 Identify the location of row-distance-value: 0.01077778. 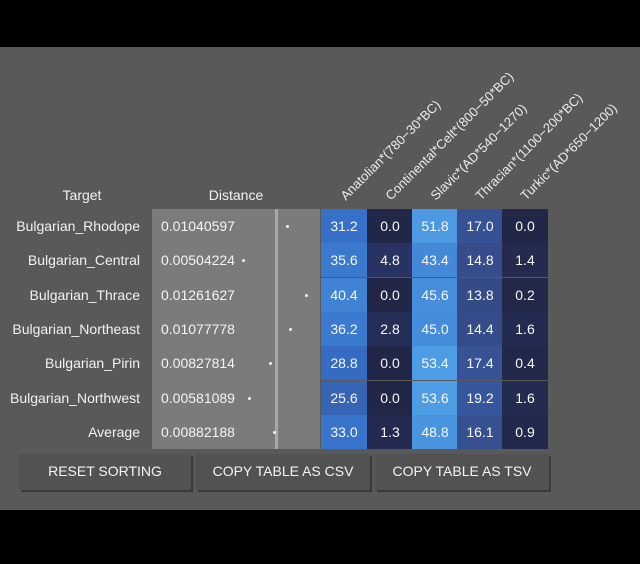
(198, 329).